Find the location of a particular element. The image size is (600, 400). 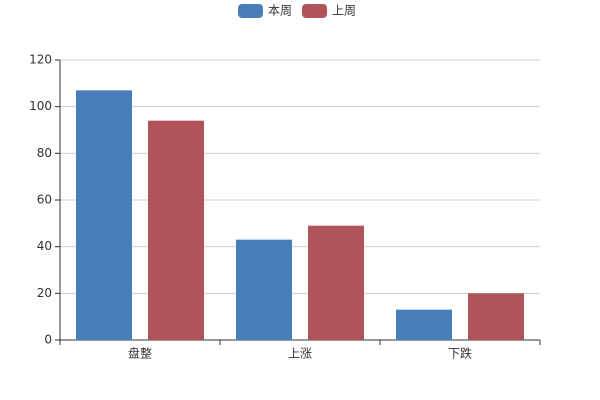

y-tick-label: 0 is located at coordinates (48, 340).